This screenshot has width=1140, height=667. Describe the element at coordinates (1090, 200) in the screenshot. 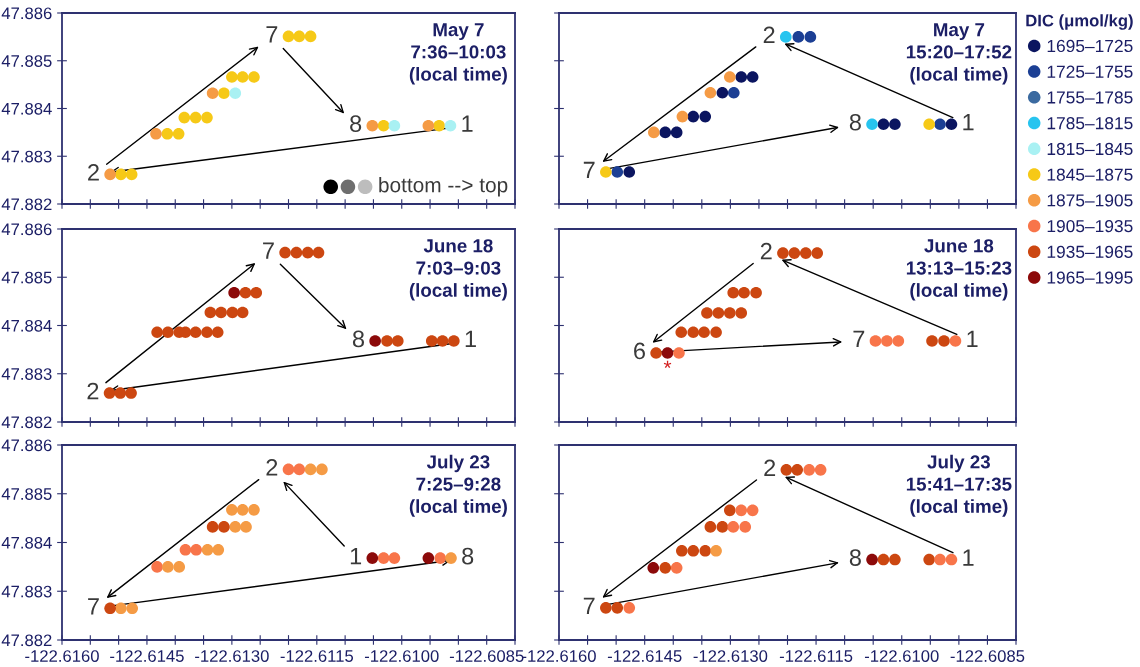

I see `legend-label: 1875–1905` at that location.